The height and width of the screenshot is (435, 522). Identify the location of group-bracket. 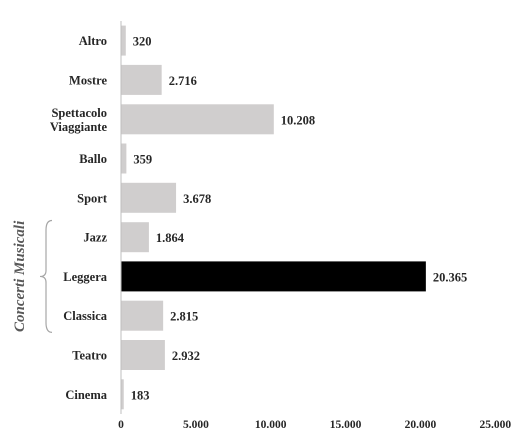
(46, 276).